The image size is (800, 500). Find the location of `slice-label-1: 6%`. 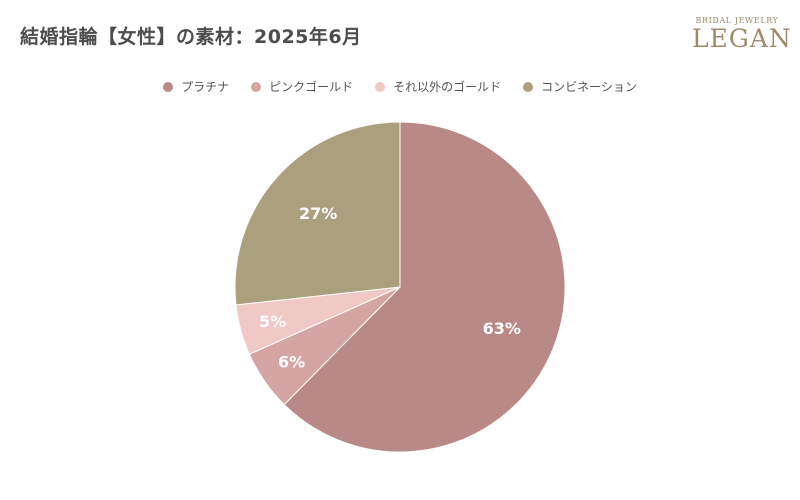

slice-label-1: 6% is located at coordinates (291, 362).